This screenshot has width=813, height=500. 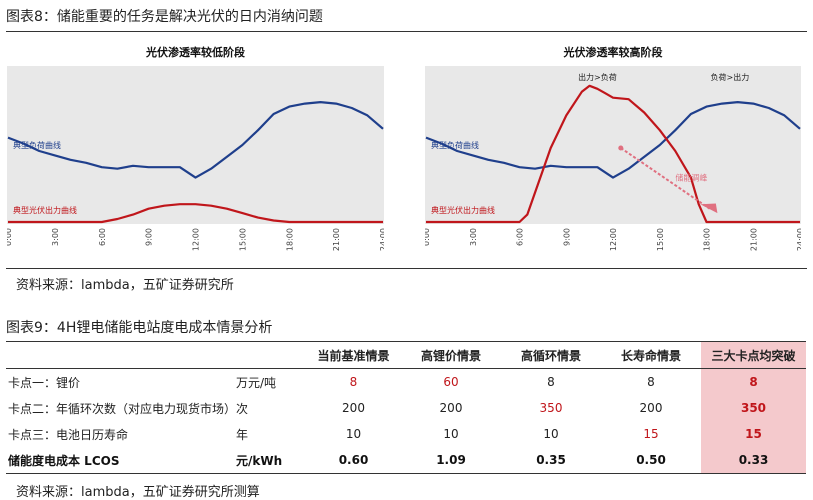 I want to click on table-cell: 1.09, so click(x=451, y=460).